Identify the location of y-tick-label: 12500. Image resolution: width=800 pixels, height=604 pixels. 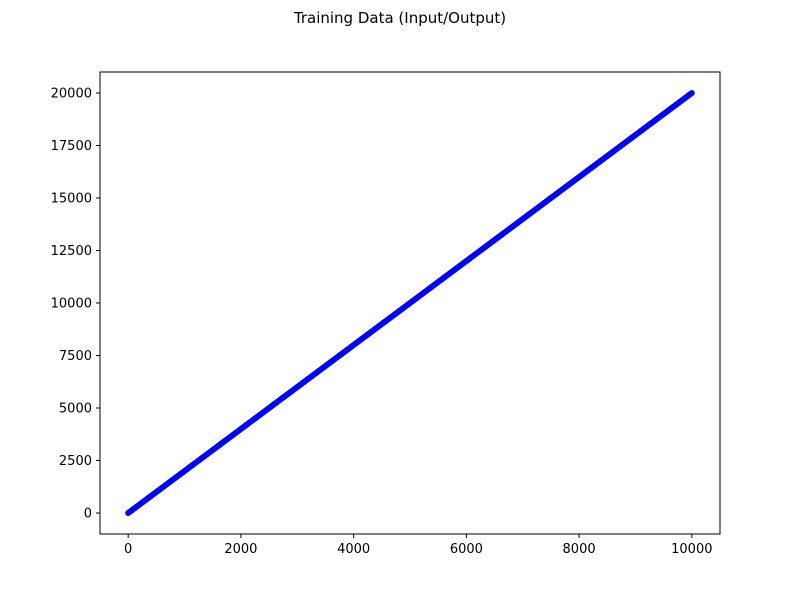
(71, 251).